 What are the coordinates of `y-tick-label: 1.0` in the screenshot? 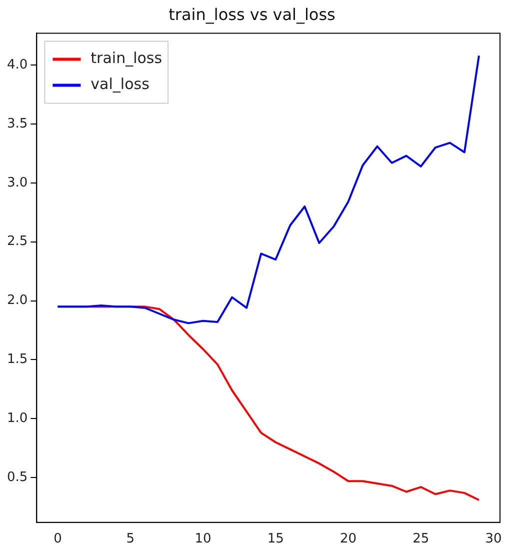 It's located at (17, 418).